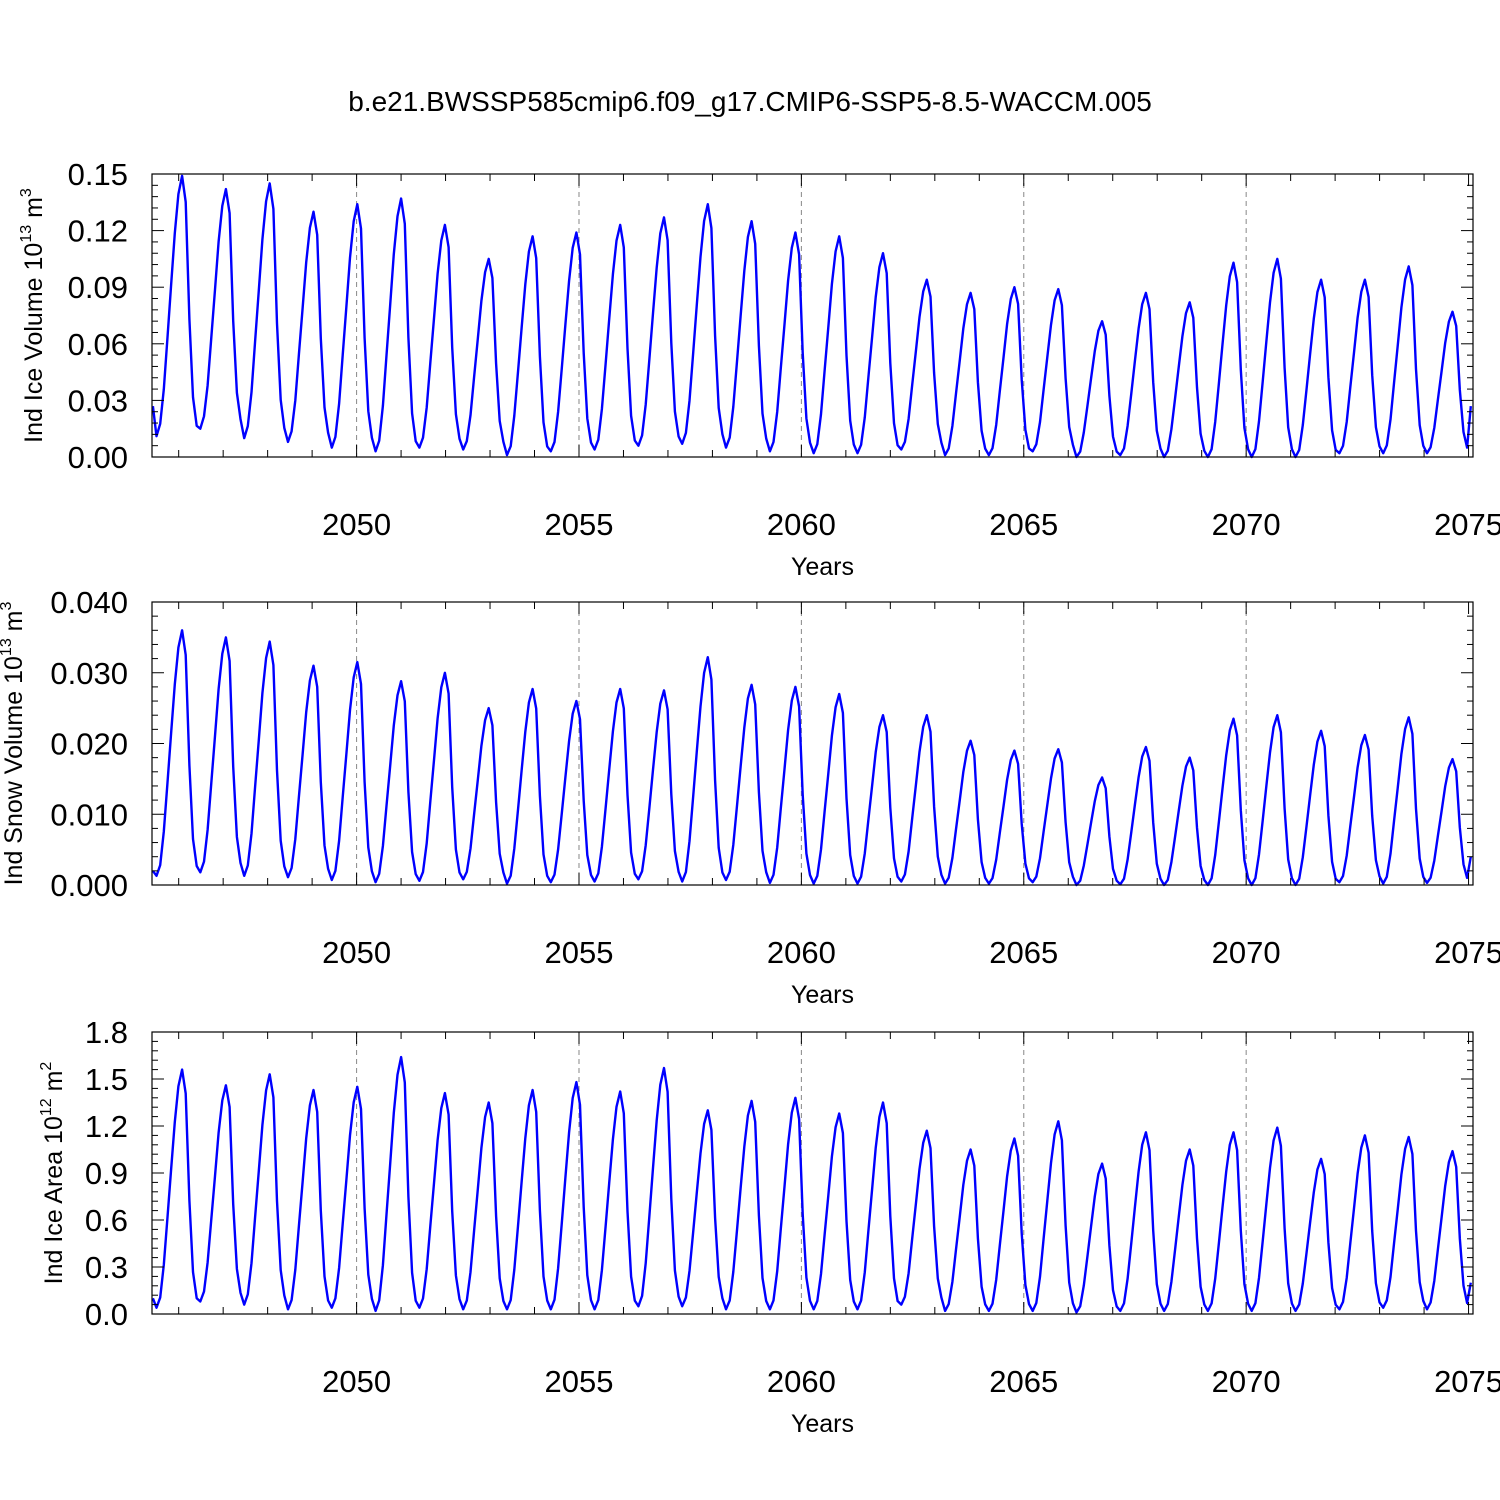 Image resolution: width=1500 pixels, height=1500 pixels. What do you see at coordinates (89, 885) in the screenshot?
I see `y-tick-label: 0.000` at bounding box center [89, 885].